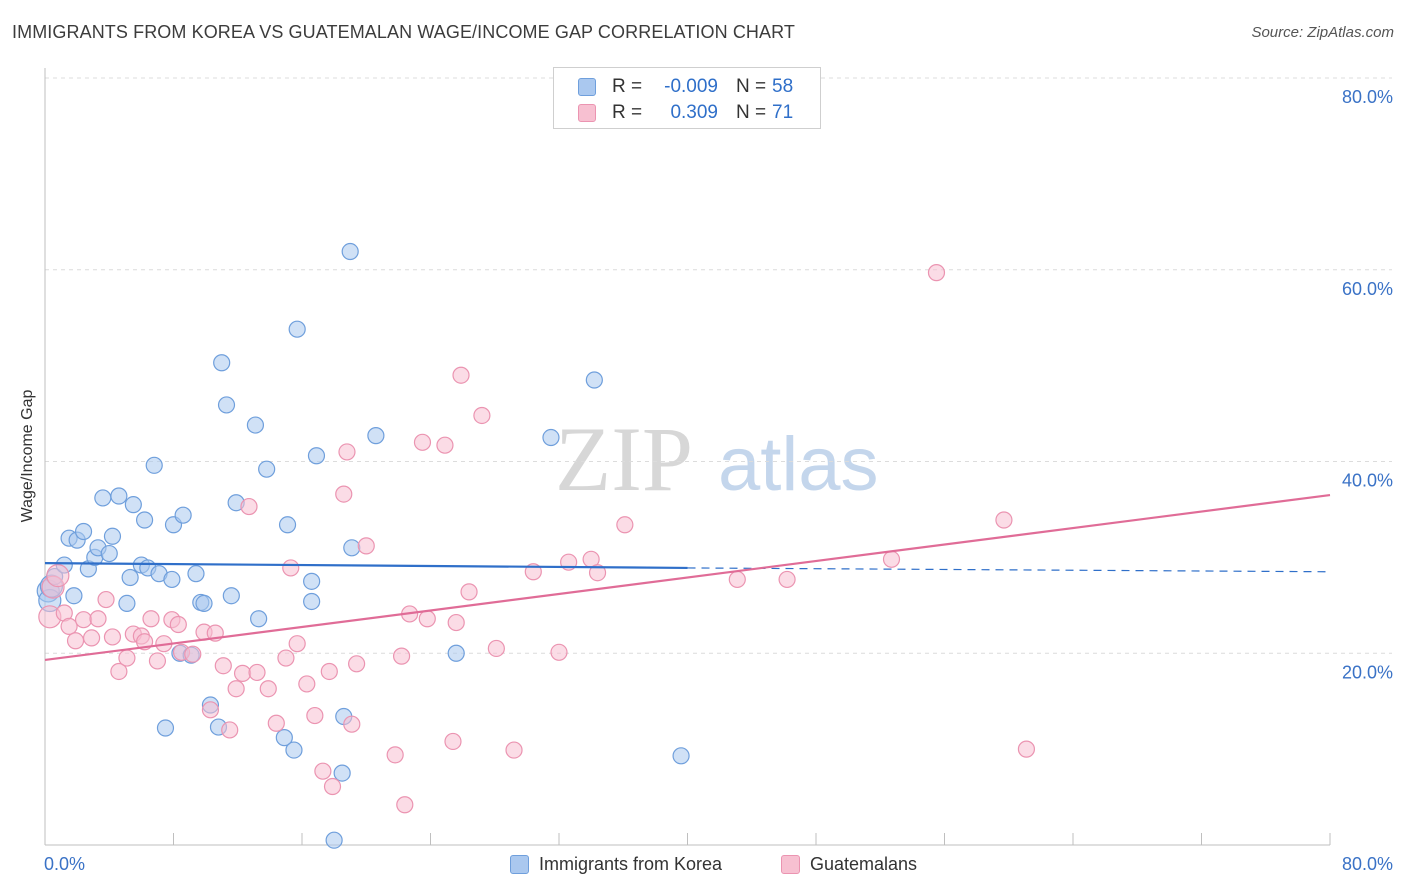 The image size is (1406, 892). I want to click on y-tick-label: 80.0%, so click(1367, 97).